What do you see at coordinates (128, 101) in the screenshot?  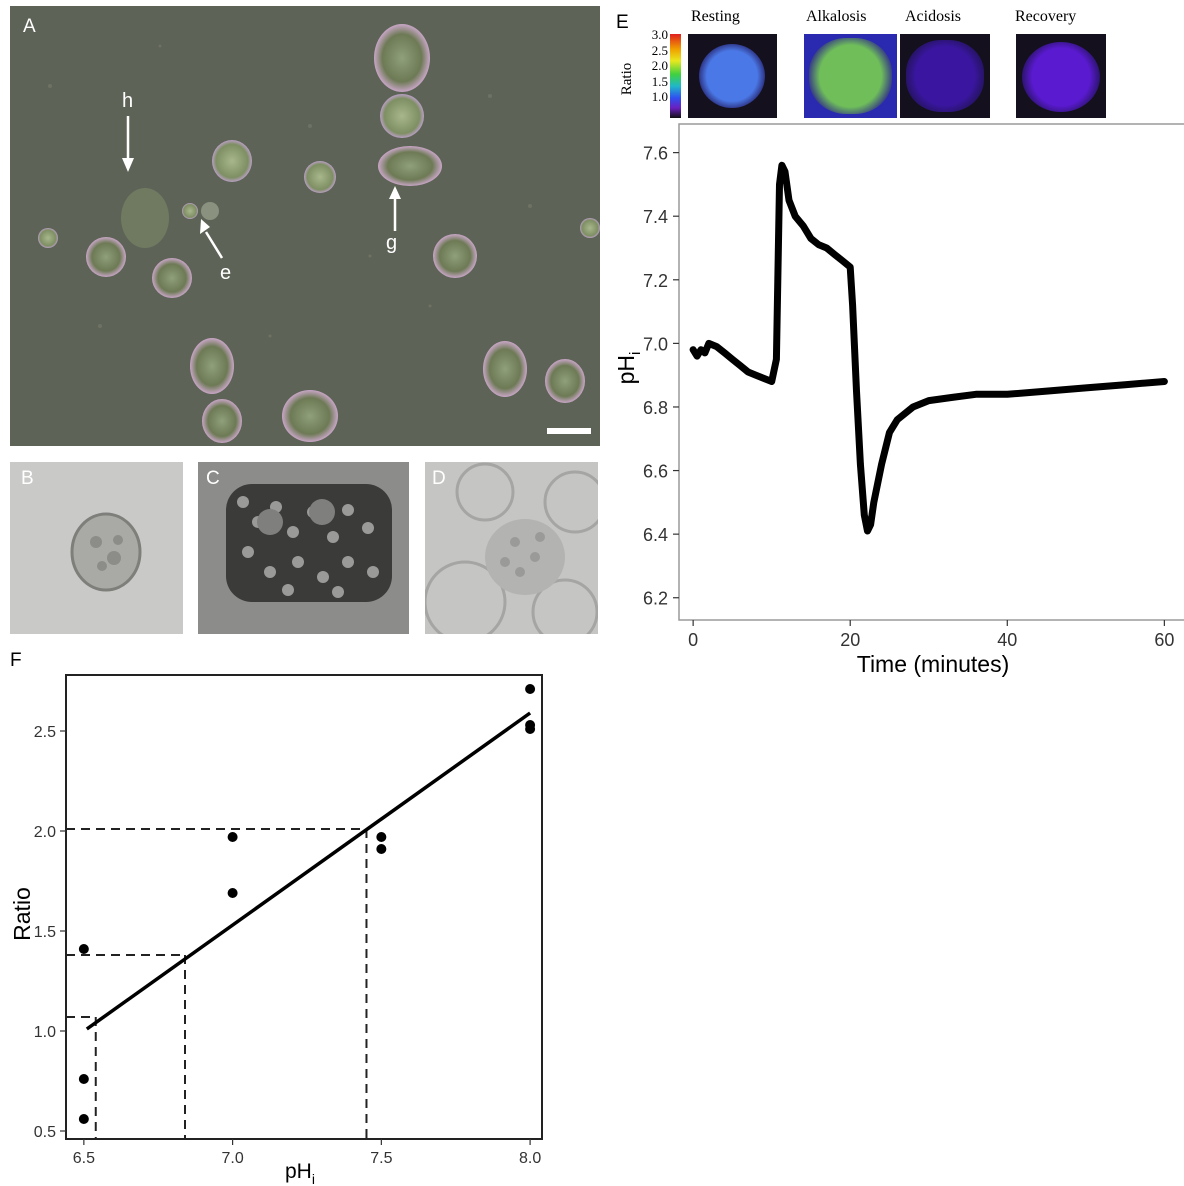 I see `annotation-h: h` at bounding box center [128, 101].